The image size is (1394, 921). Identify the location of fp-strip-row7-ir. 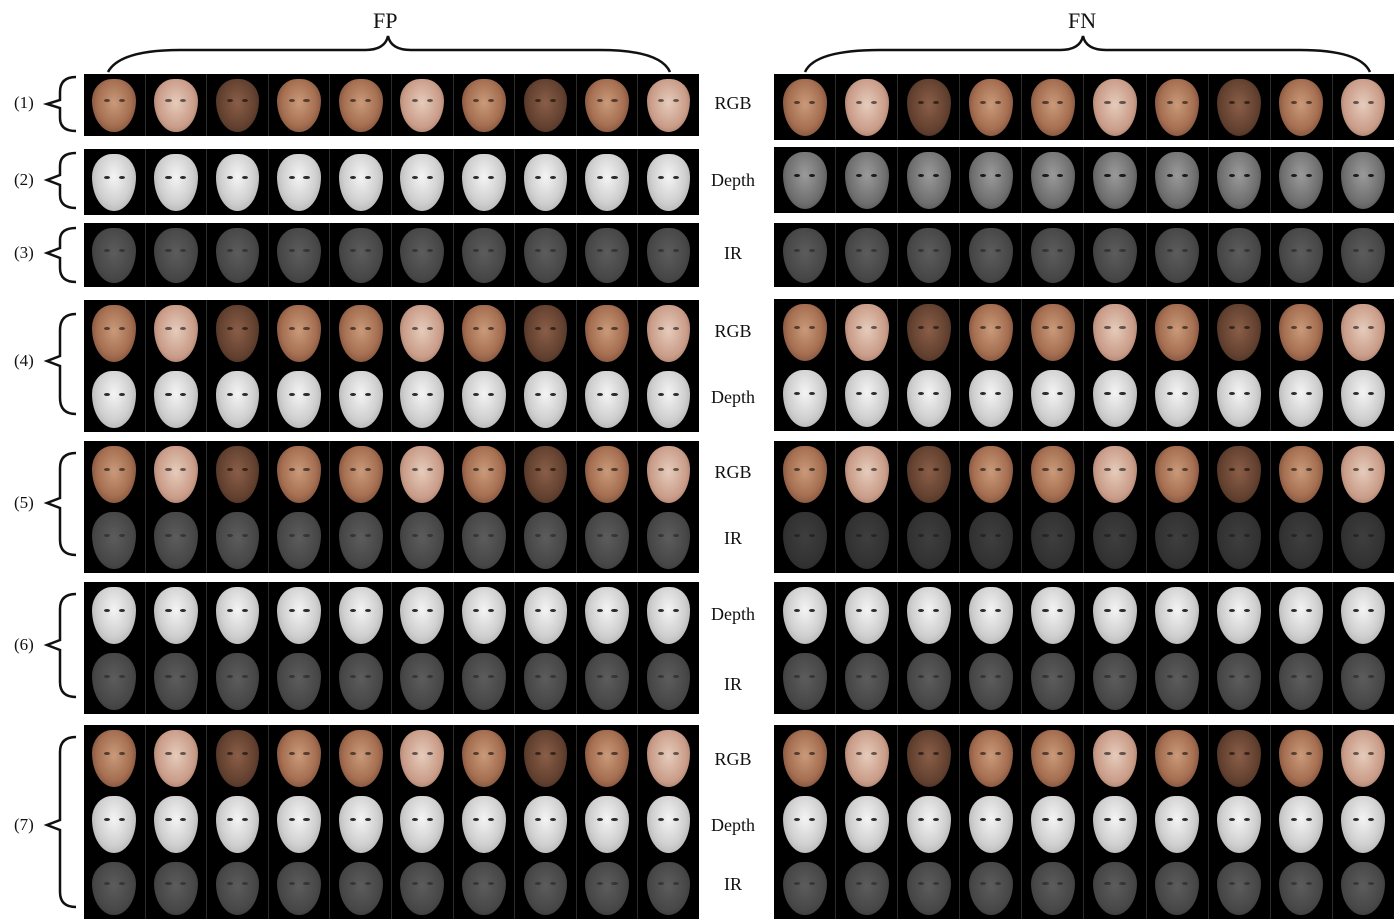
(391, 888).